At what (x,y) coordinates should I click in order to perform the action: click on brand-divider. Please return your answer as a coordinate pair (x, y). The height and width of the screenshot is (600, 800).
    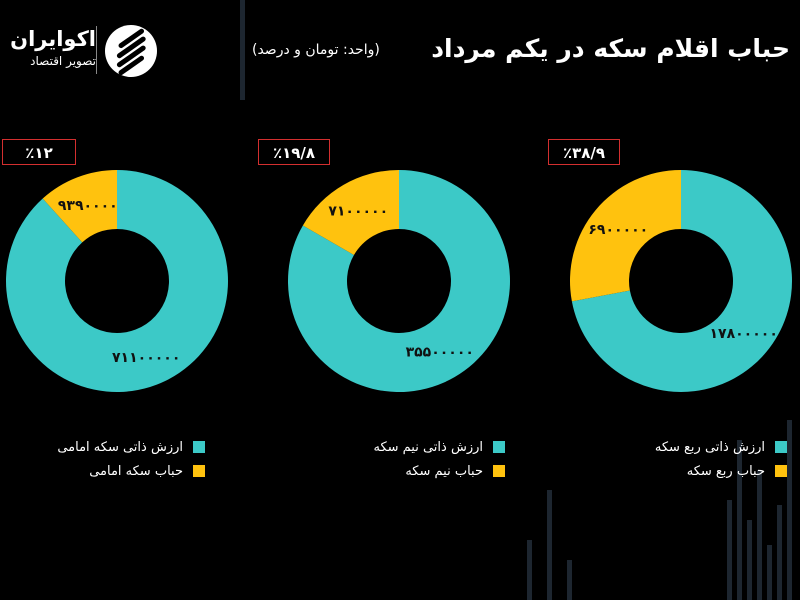
    Looking at the image, I should click on (96, 50).